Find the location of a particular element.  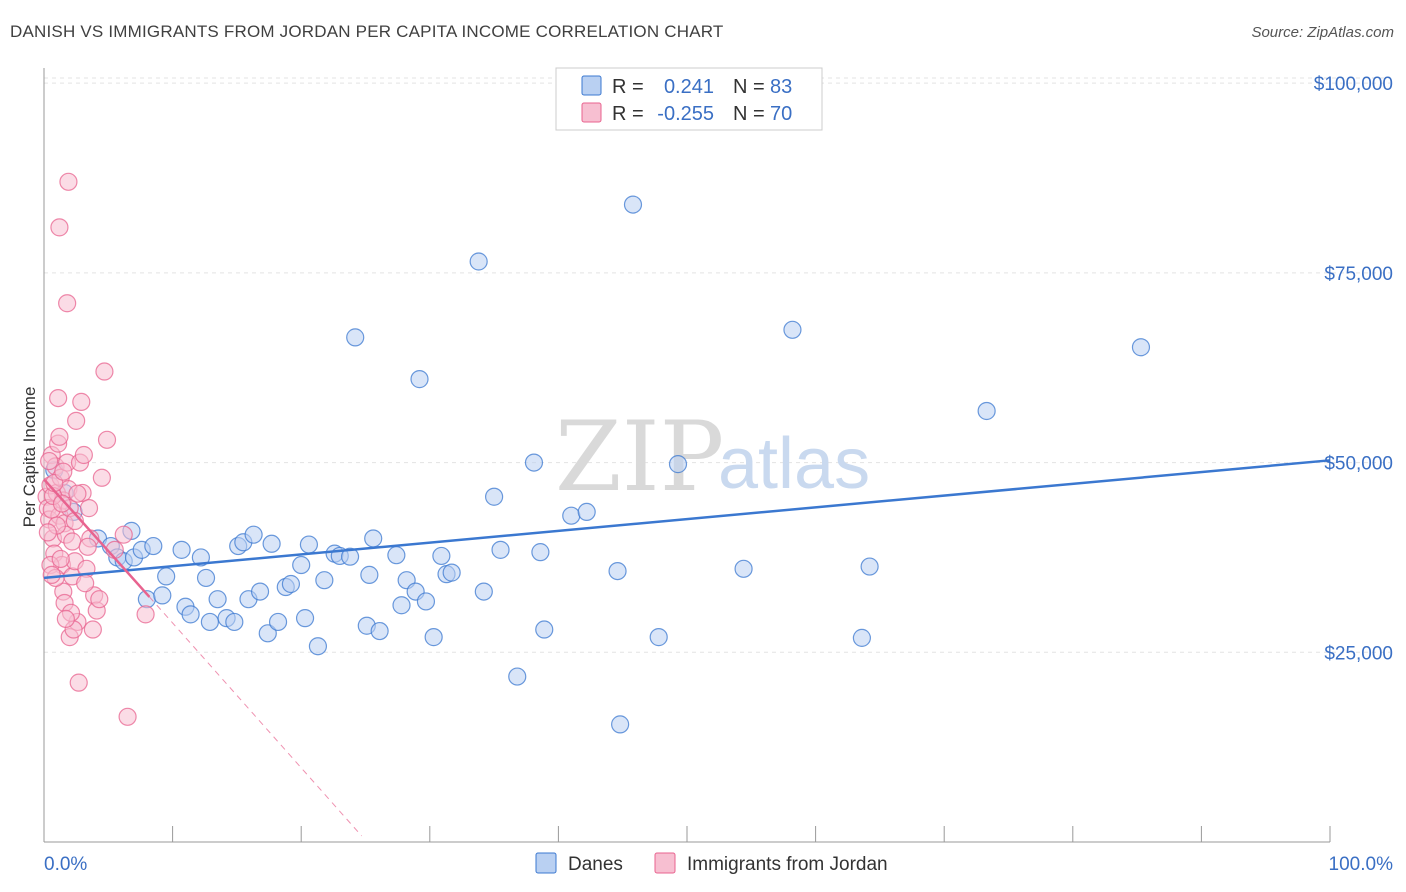

trend-line-jordan is located at coordinates (97, 538).